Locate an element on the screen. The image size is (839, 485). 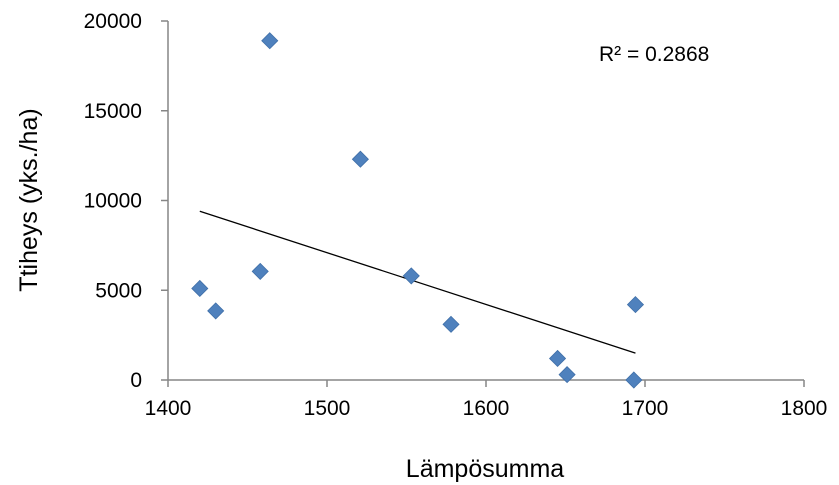
y-ticks: 0 5000 10000 15000 20000 is located at coordinates (126, 201).